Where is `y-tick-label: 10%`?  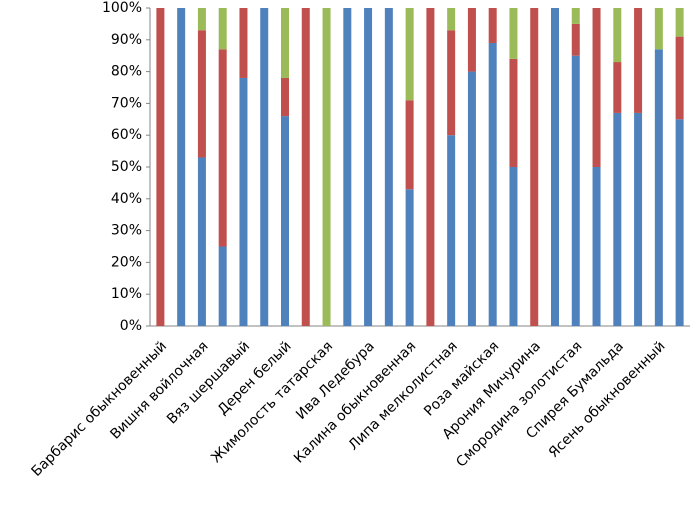 y-tick-label: 10% is located at coordinates (126, 294).